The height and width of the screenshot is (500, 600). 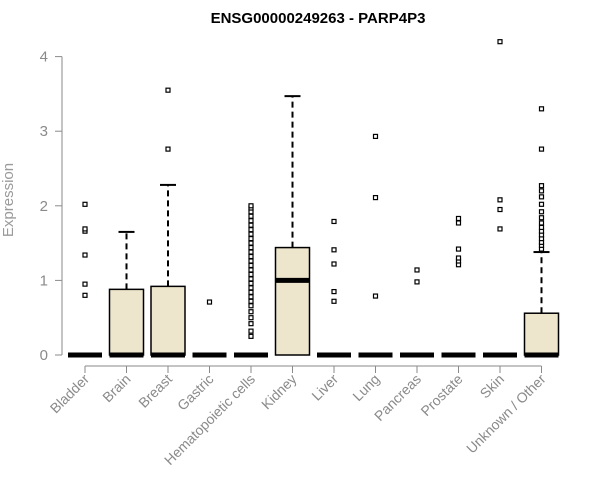 What do you see at coordinates (155, 391) in the screenshot?
I see `x-tick-label: Breast` at bounding box center [155, 391].